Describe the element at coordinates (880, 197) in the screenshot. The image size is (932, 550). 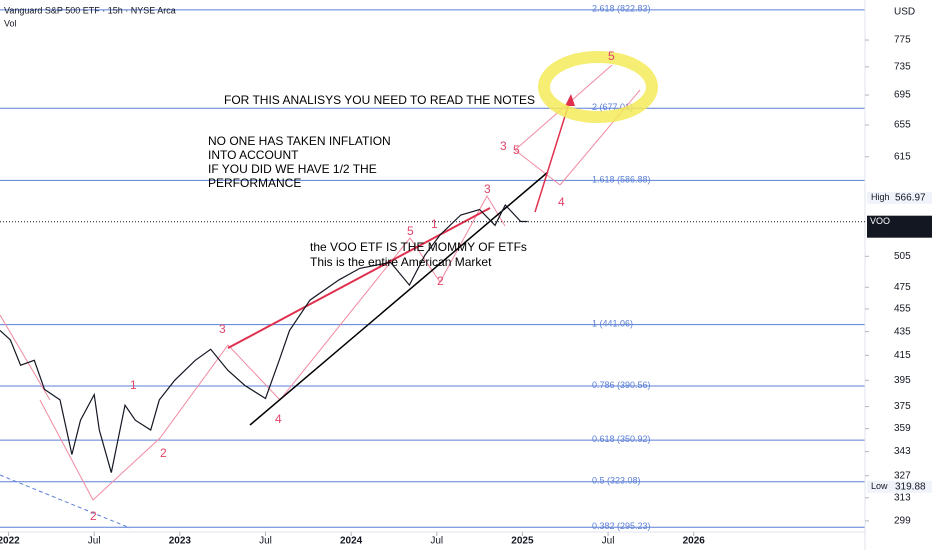
I see `price-label-name: High` at that location.